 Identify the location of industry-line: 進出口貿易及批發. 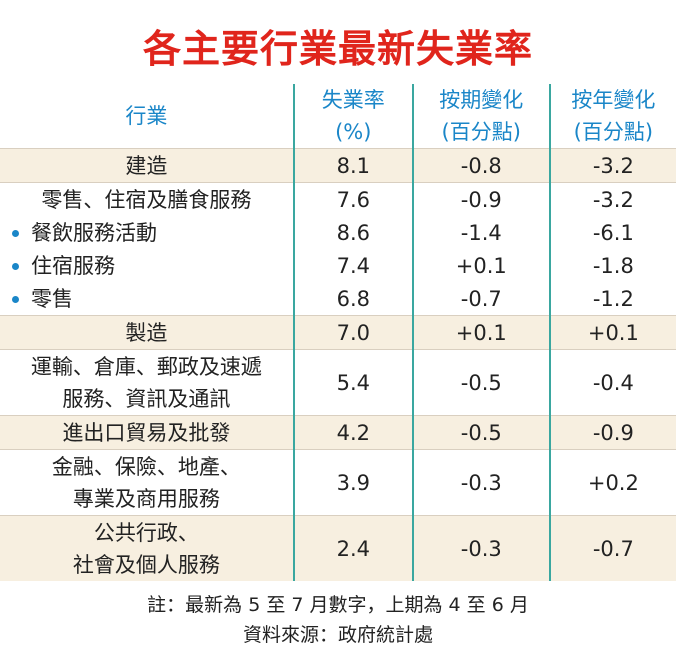
(146, 432).